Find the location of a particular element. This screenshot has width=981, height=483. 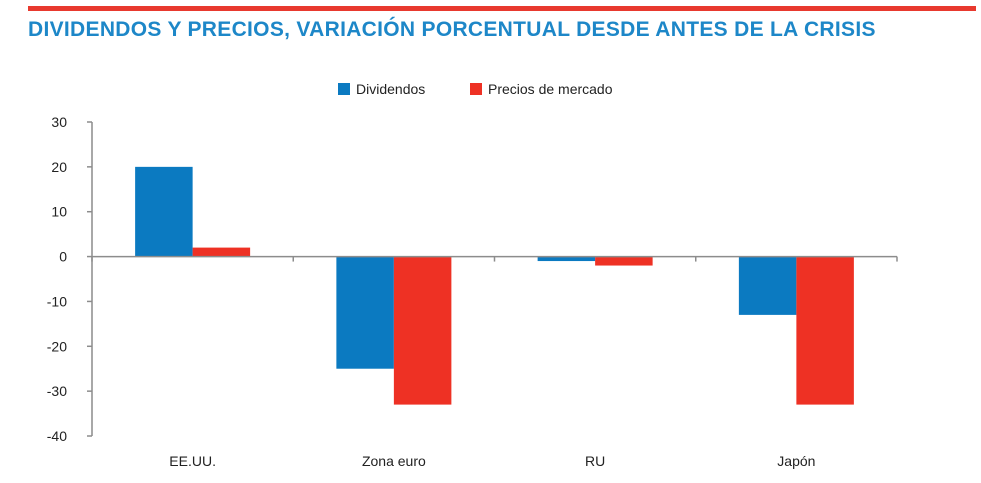

legend-label-1: Precios de mercado is located at coordinates (550, 89).